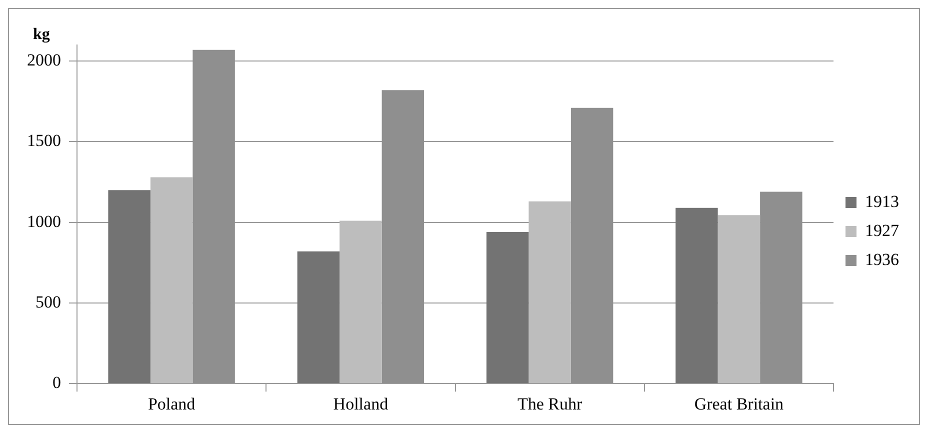  Describe the element at coordinates (44, 221) in the screenshot. I see `y-tick-label: 1000` at that location.